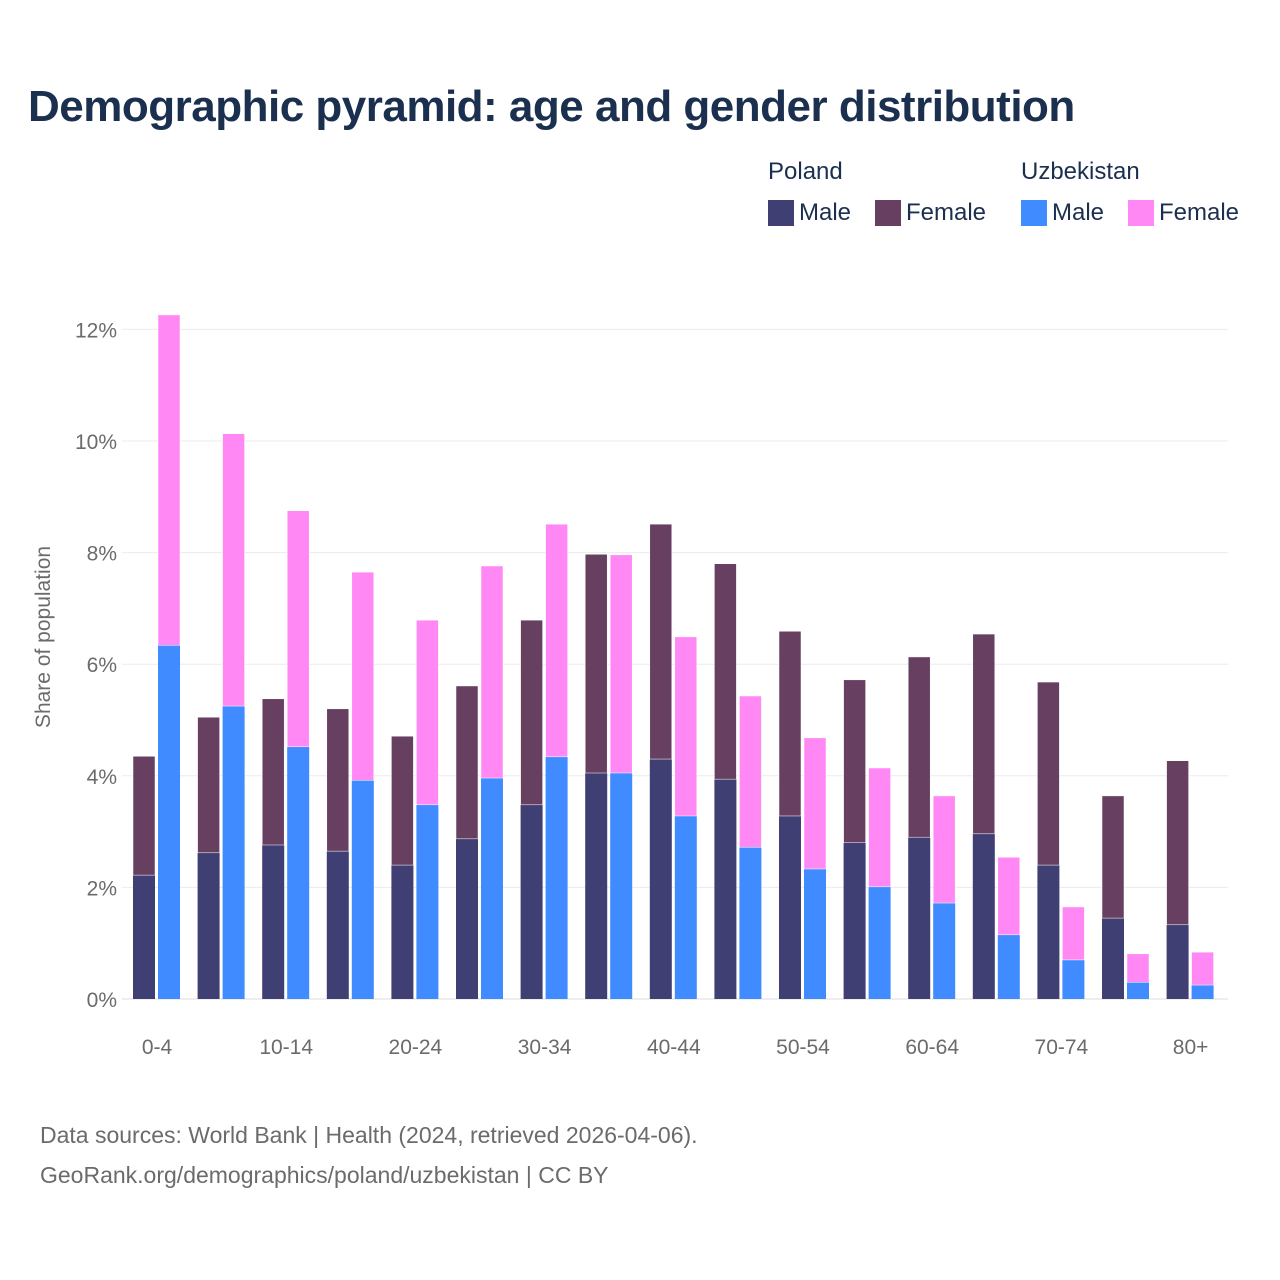  I want to click on legend-group-uzbekistan: Uzbekistan, so click(1080, 171).